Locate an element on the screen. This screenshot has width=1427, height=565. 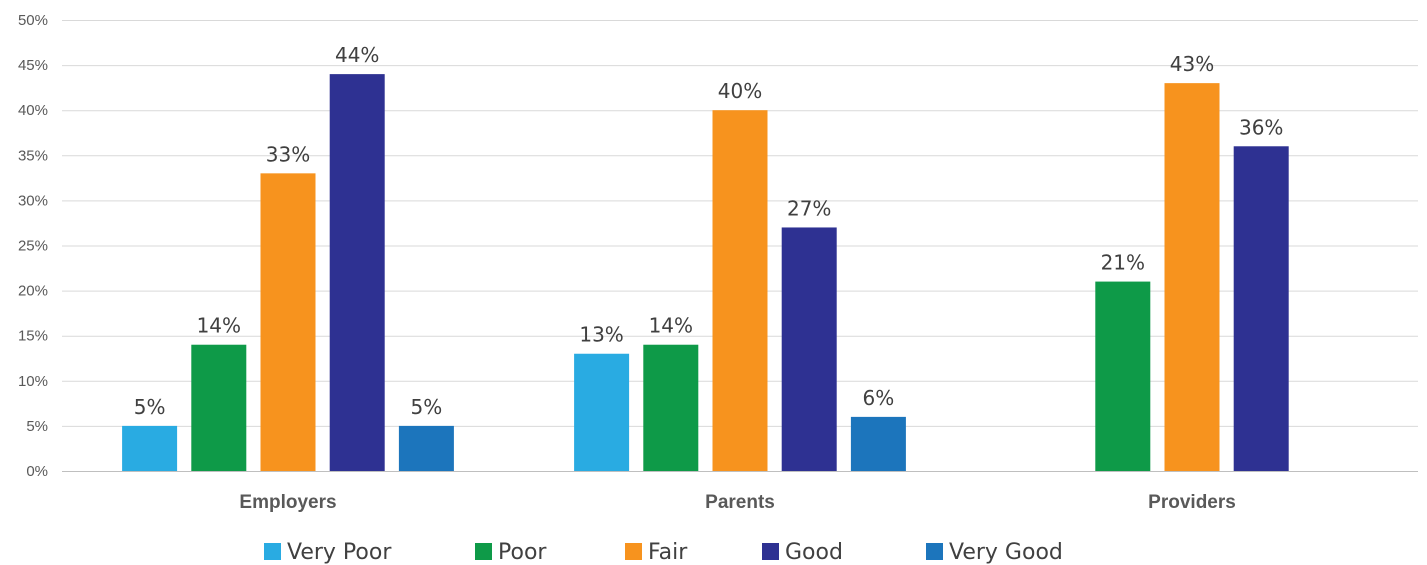
bar-very-poor-employers is located at coordinates (150, 448).